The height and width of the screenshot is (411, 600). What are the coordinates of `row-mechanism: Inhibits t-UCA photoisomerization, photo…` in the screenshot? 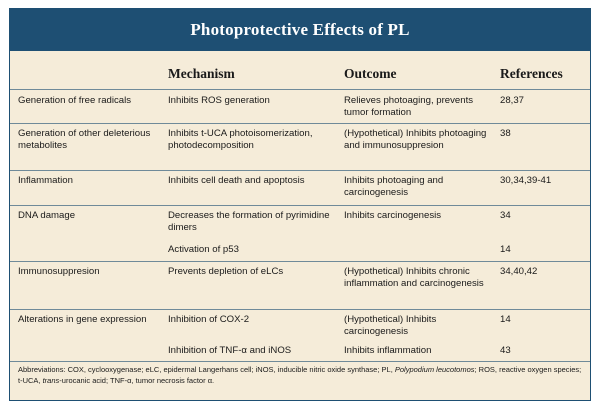 It's located at (240, 139).